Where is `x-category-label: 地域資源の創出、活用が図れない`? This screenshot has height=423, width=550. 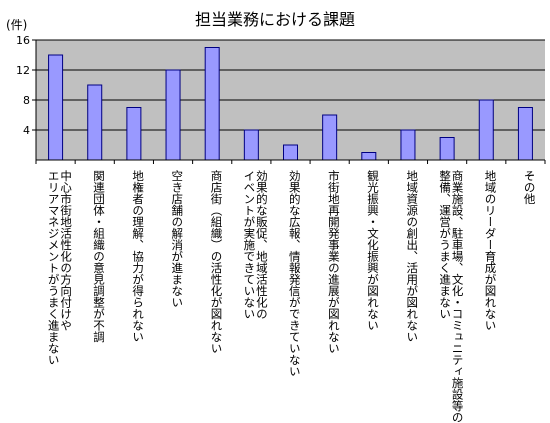
x-category-label: 地域資源の創出、活用が図れない is located at coordinates (412, 256).